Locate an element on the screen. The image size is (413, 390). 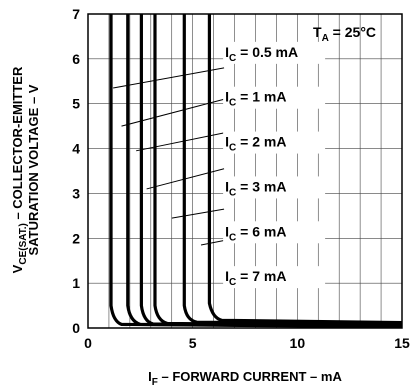
condition-label: TA = 25°C is located at coordinates (344, 34).